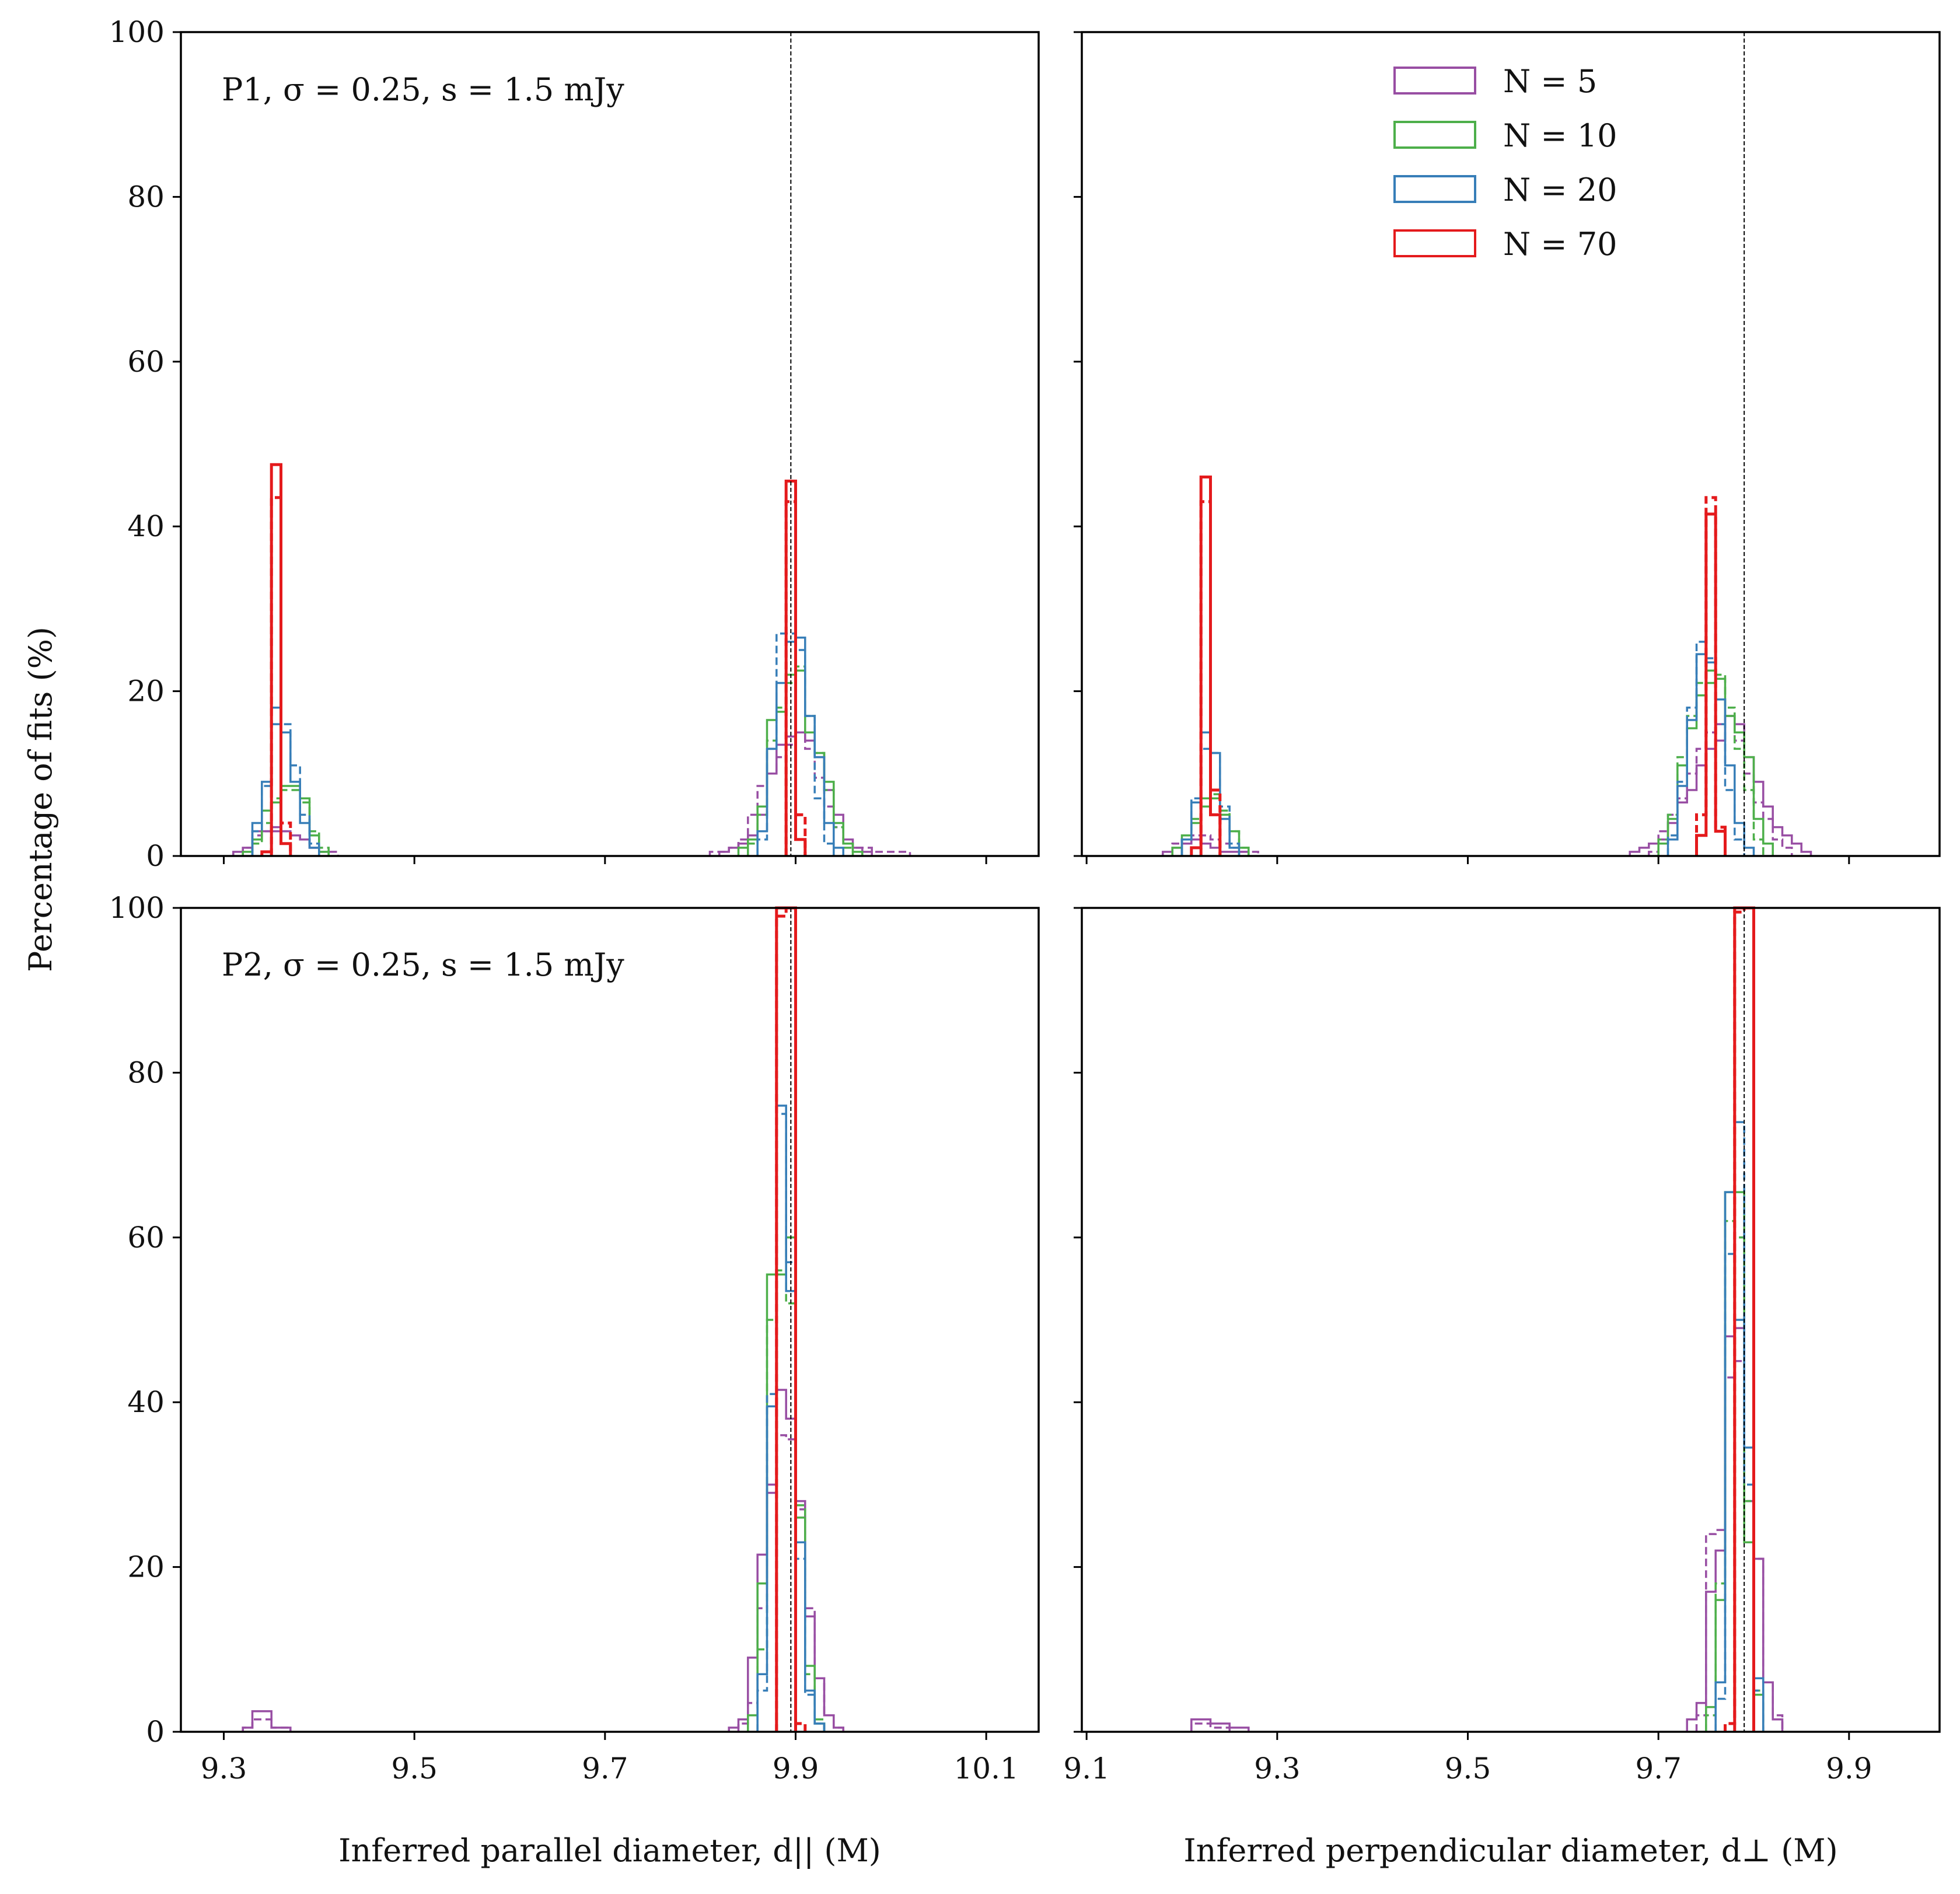 This screenshot has height=1894, width=1960. I want to click on legend-swatch-n70, so click(1434, 243).